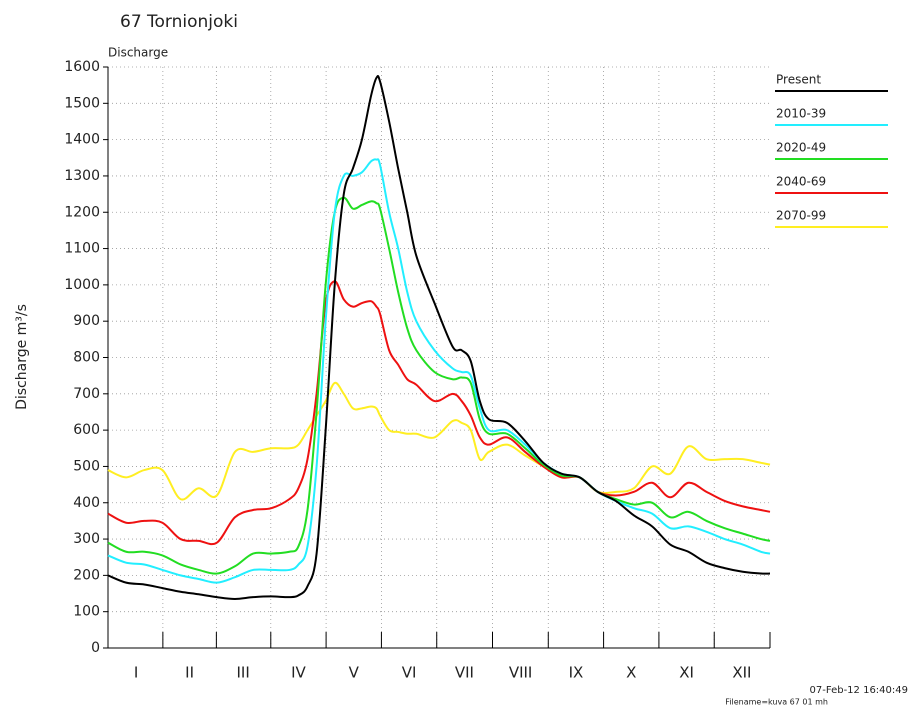 The height and width of the screenshot is (708, 910). What do you see at coordinates (576, 673) in the screenshot?
I see `x-tick-label: IX` at bounding box center [576, 673].